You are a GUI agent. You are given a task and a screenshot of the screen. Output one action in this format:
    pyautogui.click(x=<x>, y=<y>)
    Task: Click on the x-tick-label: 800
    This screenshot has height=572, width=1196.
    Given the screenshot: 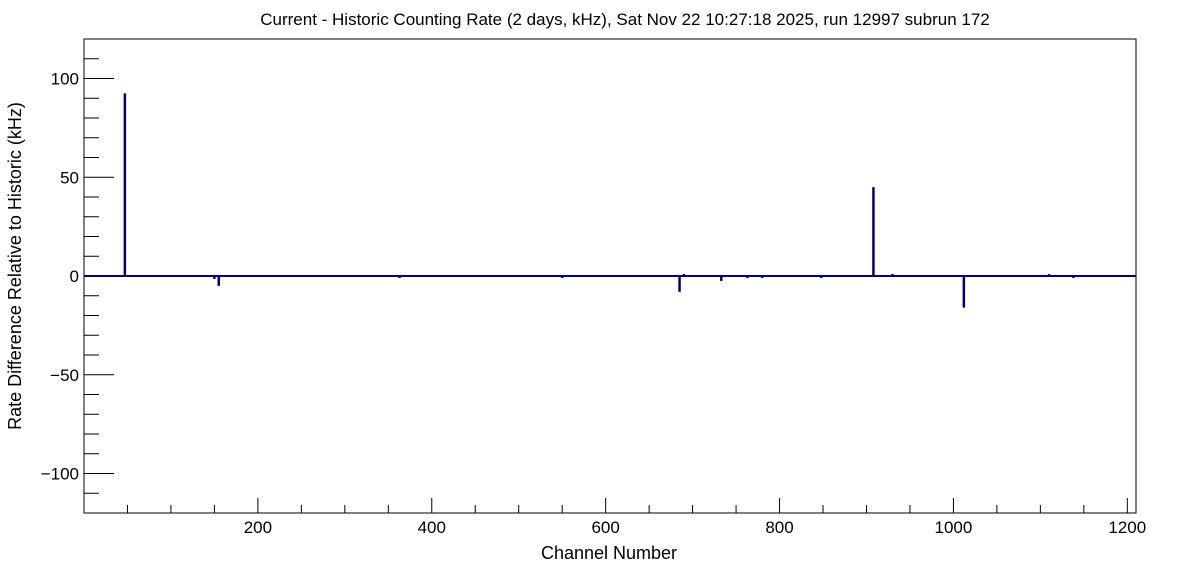 What is the action you would take?
    pyautogui.click(x=779, y=527)
    